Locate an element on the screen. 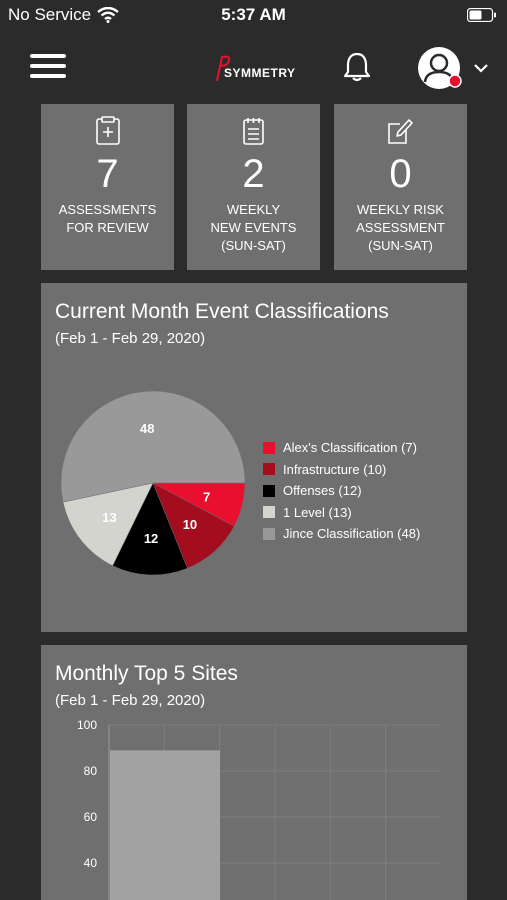  card-title: Current Month Event Classifications is located at coordinates (222, 311).